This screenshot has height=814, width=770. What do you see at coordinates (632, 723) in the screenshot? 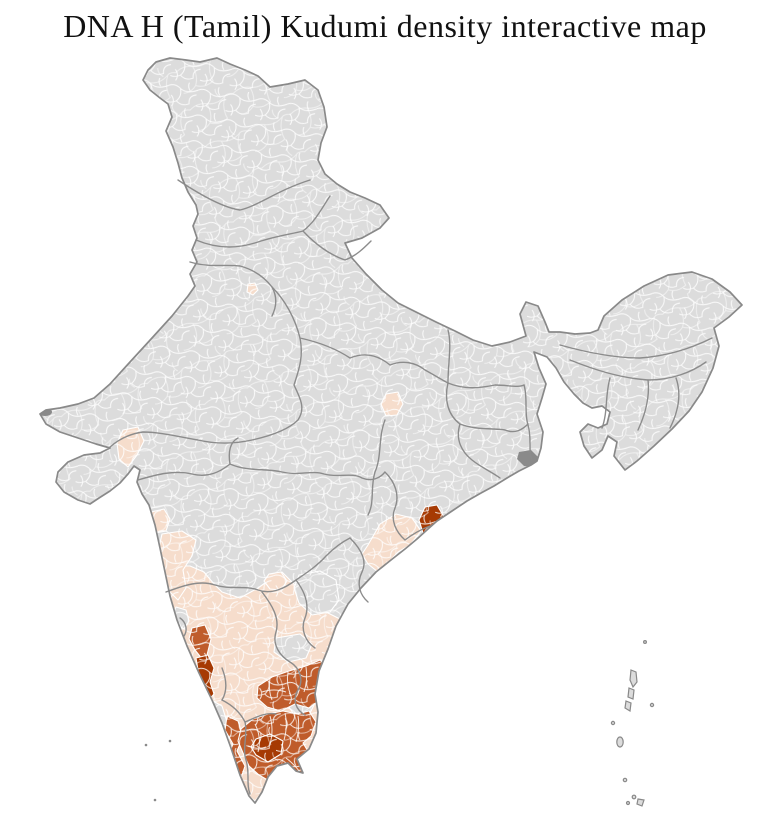
I see `andaman-nicobar-islands` at bounding box center [632, 723].